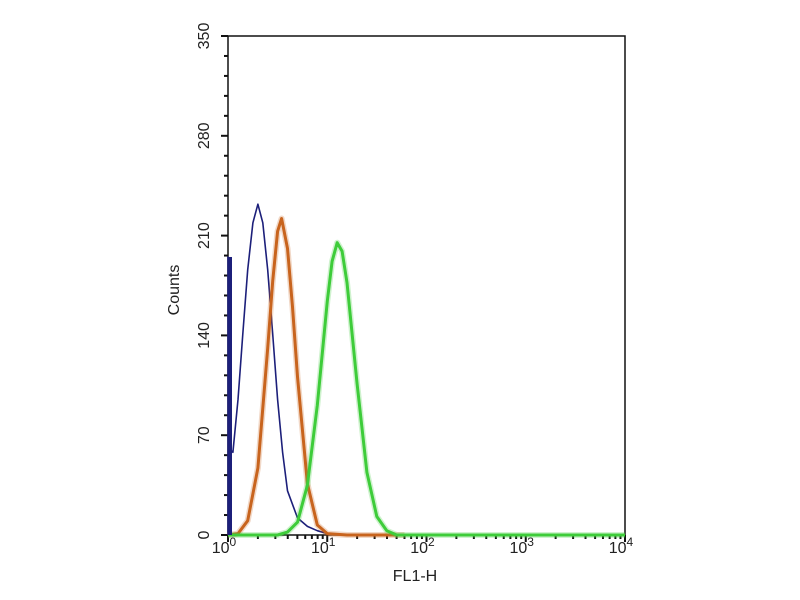 The height and width of the screenshot is (600, 800). Describe the element at coordinates (204, 135) in the screenshot. I see `y-tick-label: 280` at that location.